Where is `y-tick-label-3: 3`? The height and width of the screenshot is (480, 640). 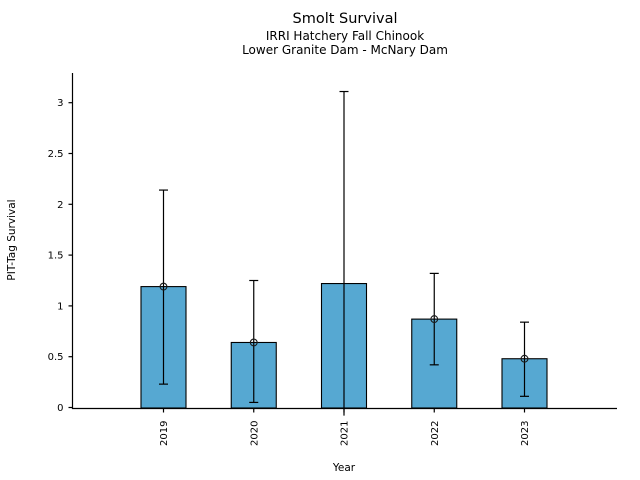
y-tick-label-3: 3 is located at coordinates (60, 103).